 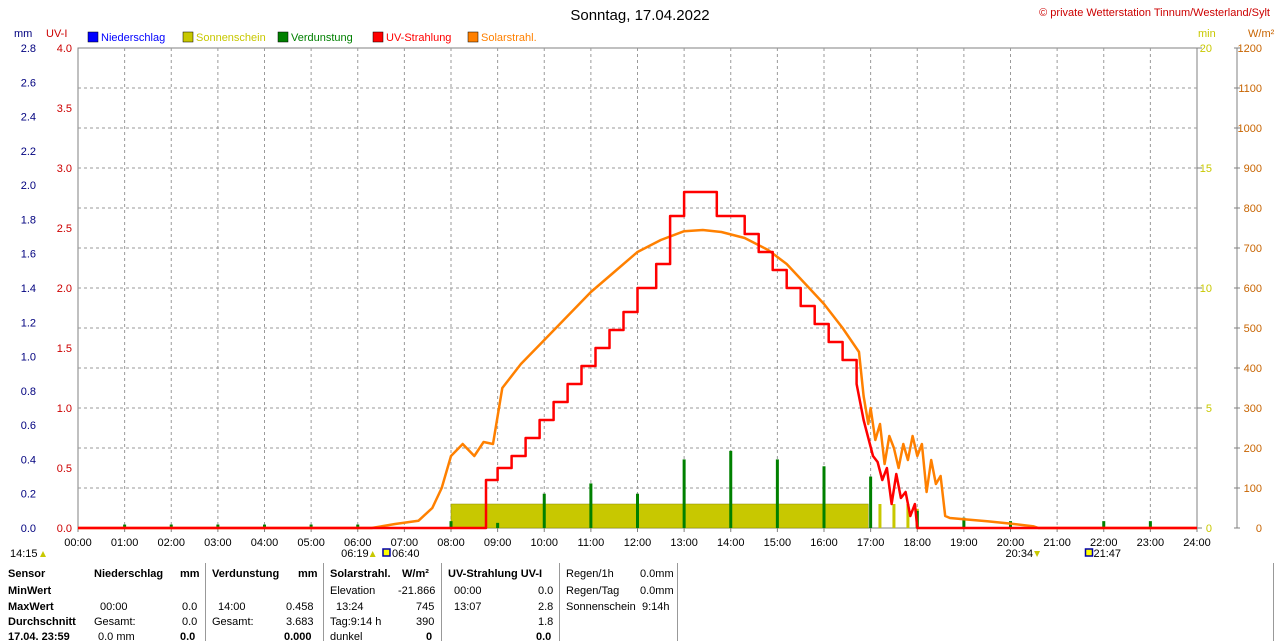 What do you see at coordinates (28, 186) in the screenshot?
I see `tick-label-mm: 2.0` at bounding box center [28, 186].